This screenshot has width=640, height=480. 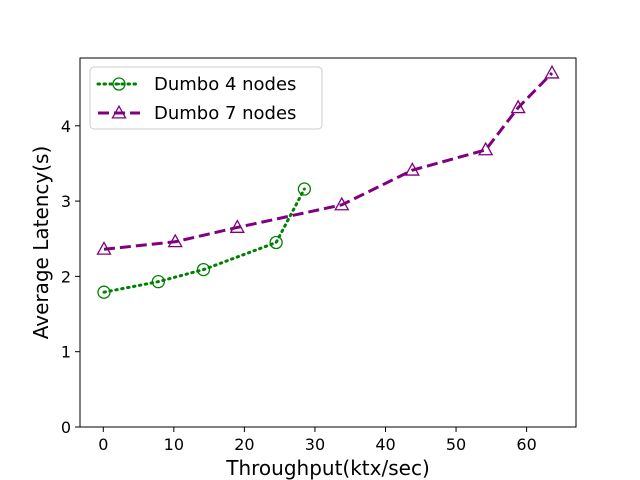 What do you see at coordinates (66, 201) in the screenshot?
I see `y-tick-label: 3` at bounding box center [66, 201].